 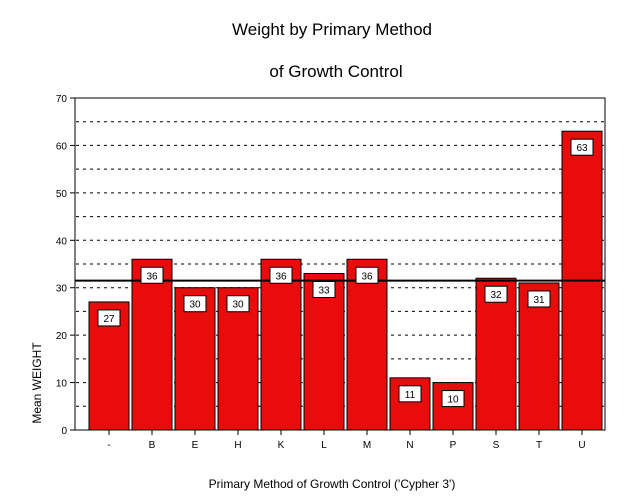 What do you see at coordinates (65, 265) in the screenshot?
I see `y-axis-ticks: 0 10 20 30 40 50 60 70` at bounding box center [65, 265].